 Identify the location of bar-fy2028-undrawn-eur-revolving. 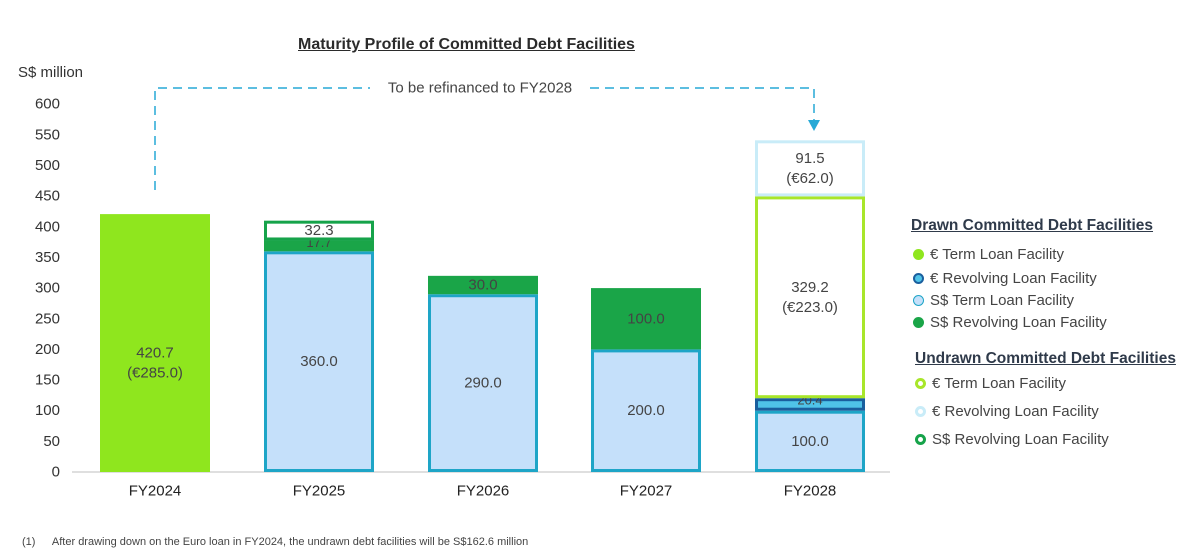
(810, 168).